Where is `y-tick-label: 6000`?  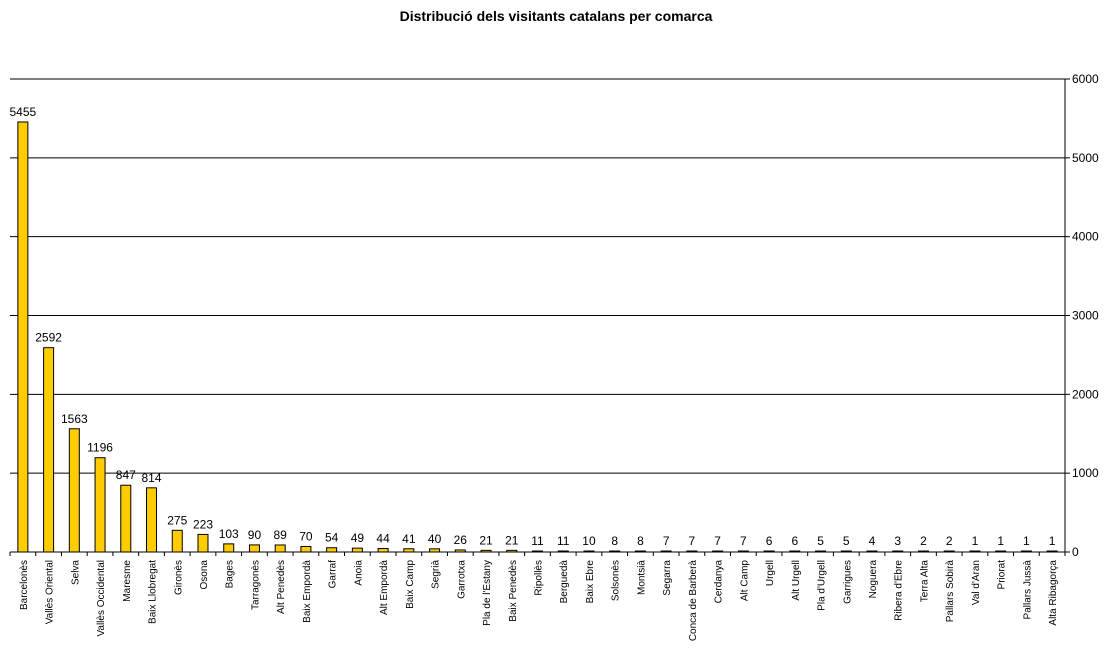 y-tick-label: 6000 is located at coordinates (1085, 79).